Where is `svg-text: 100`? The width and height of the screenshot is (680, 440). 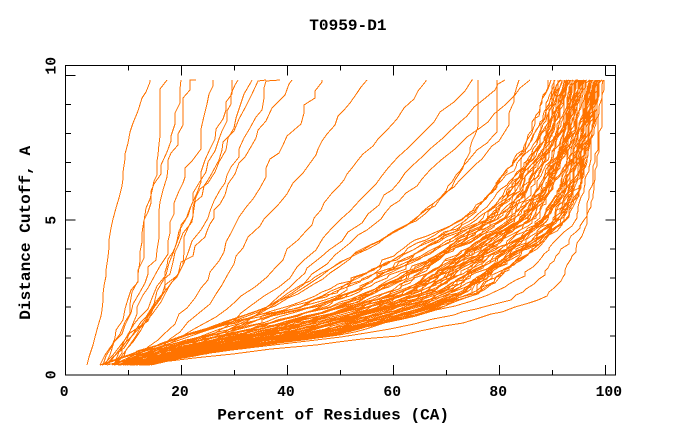 svg-text: 100 is located at coordinates (609, 393).